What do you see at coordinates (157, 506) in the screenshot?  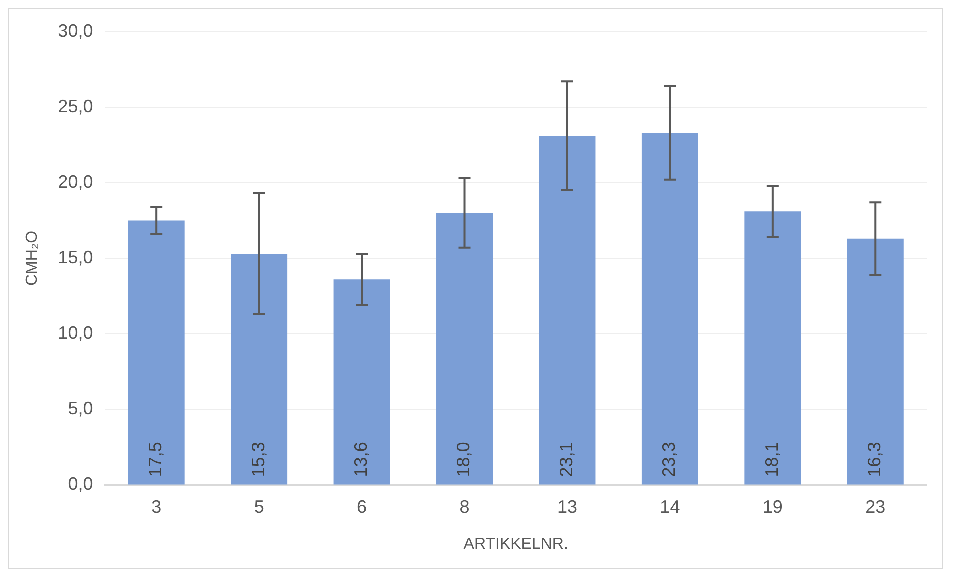 I see `x-tick-label: 3` at bounding box center [157, 506].